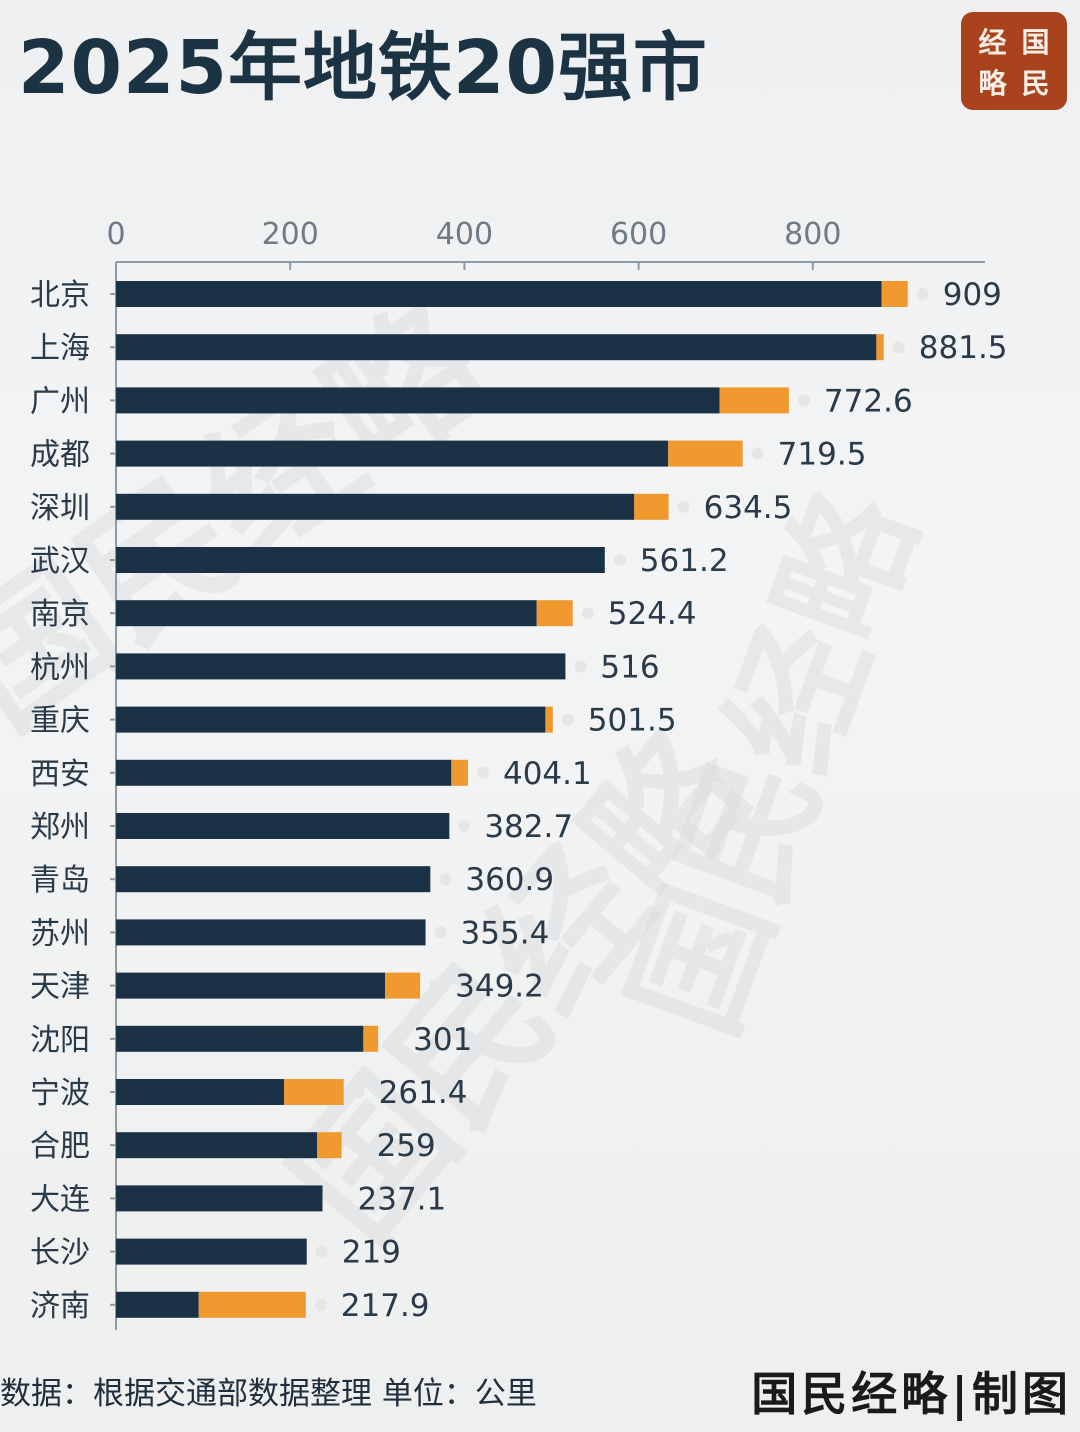  What do you see at coordinates (505, 933) in the screenshot?
I see `data-label: 355.4` at bounding box center [505, 933].